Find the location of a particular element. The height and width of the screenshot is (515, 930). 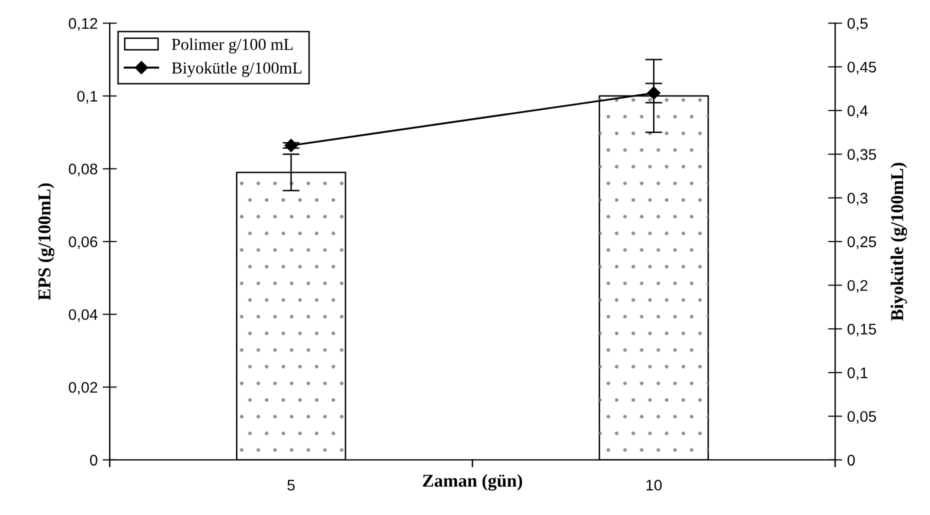

y-tick-label: 0,06 is located at coordinates (83, 243).